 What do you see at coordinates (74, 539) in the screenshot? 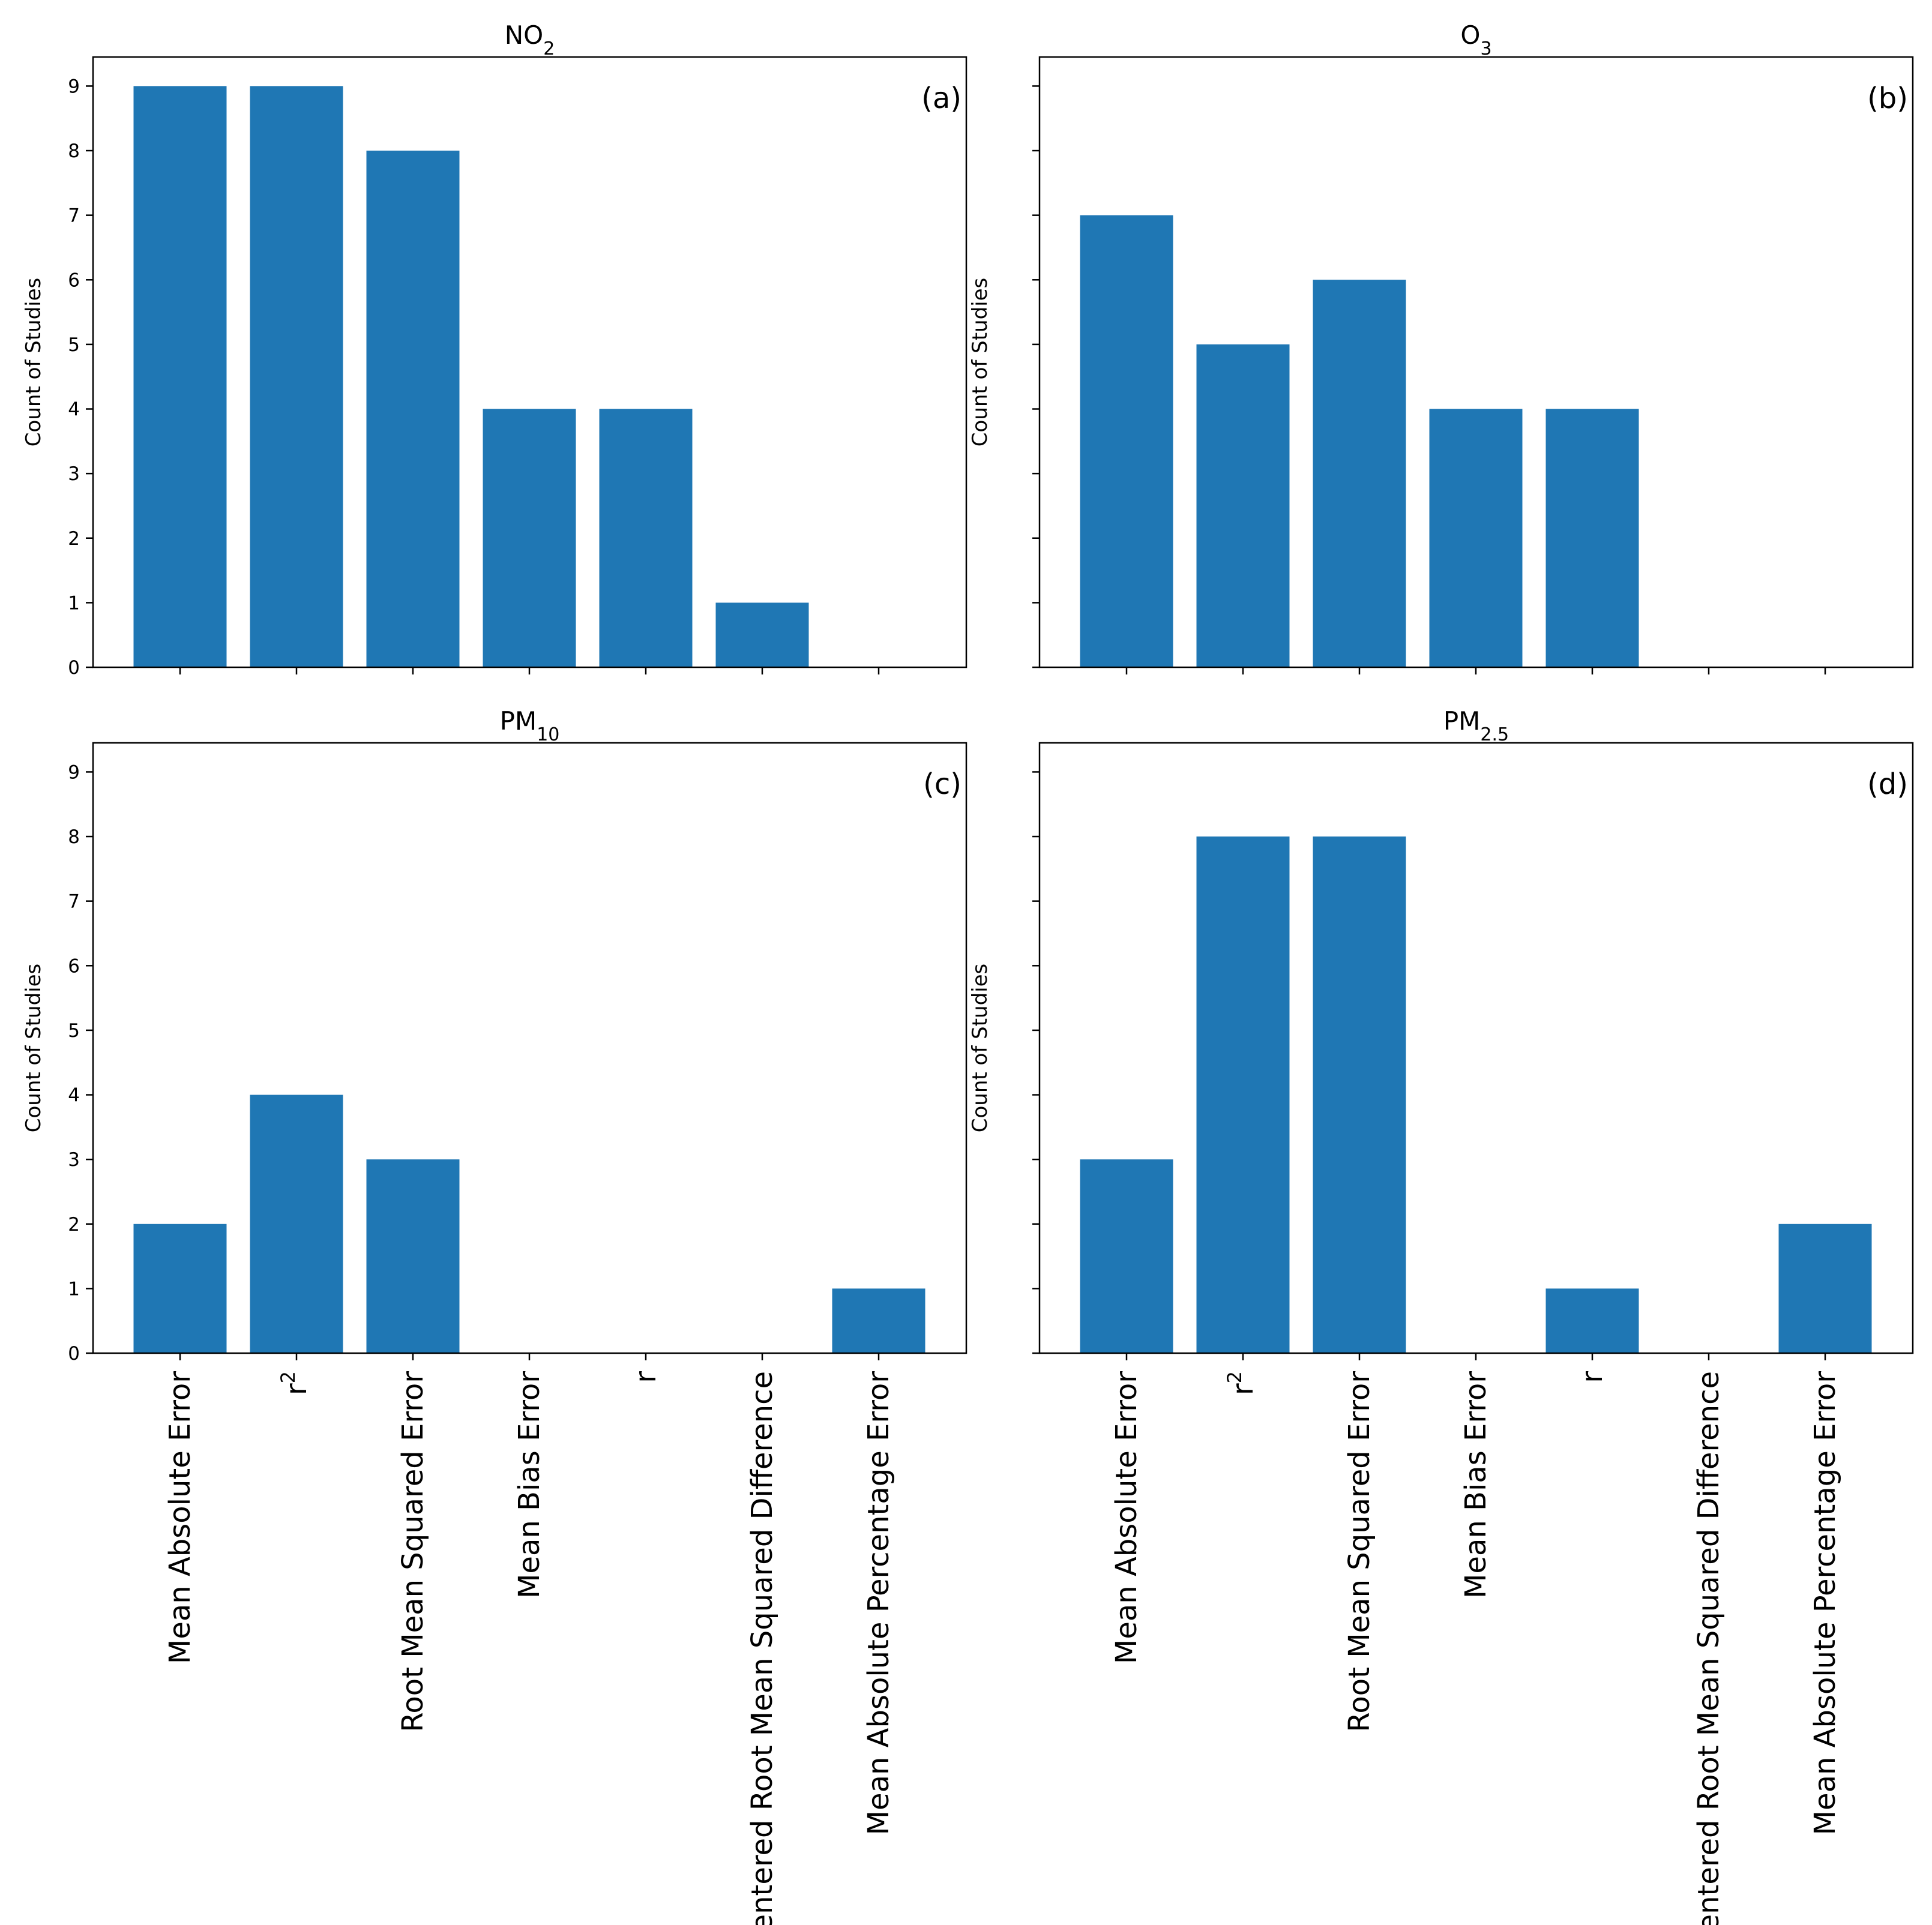
I see `ytick-label-a-2: 2` at bounding box center [74, 539].